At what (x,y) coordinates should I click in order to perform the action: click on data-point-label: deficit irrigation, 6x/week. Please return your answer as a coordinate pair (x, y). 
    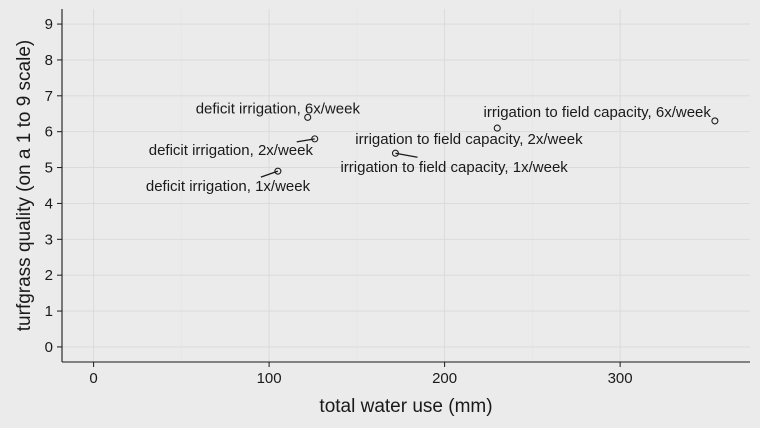
    Looking at the image, I should click on (278, 108).